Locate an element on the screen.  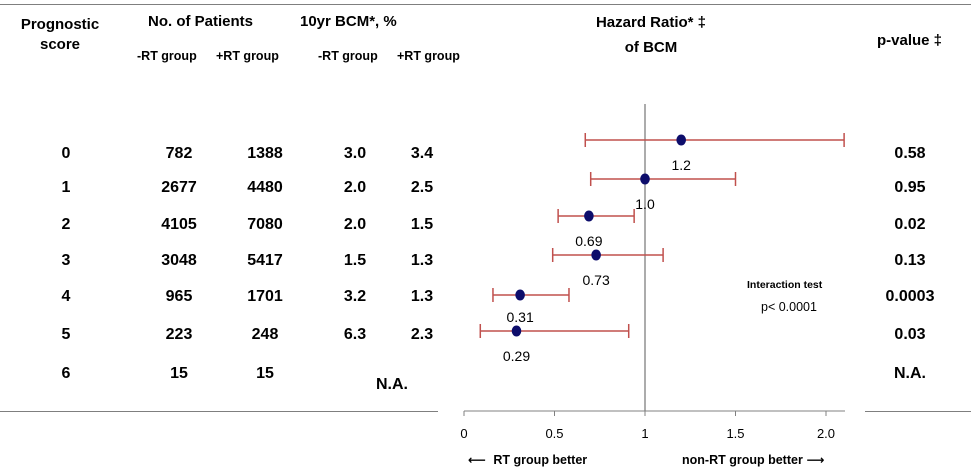
header-patients: No. of Patients is located at coordinates (201, 21).